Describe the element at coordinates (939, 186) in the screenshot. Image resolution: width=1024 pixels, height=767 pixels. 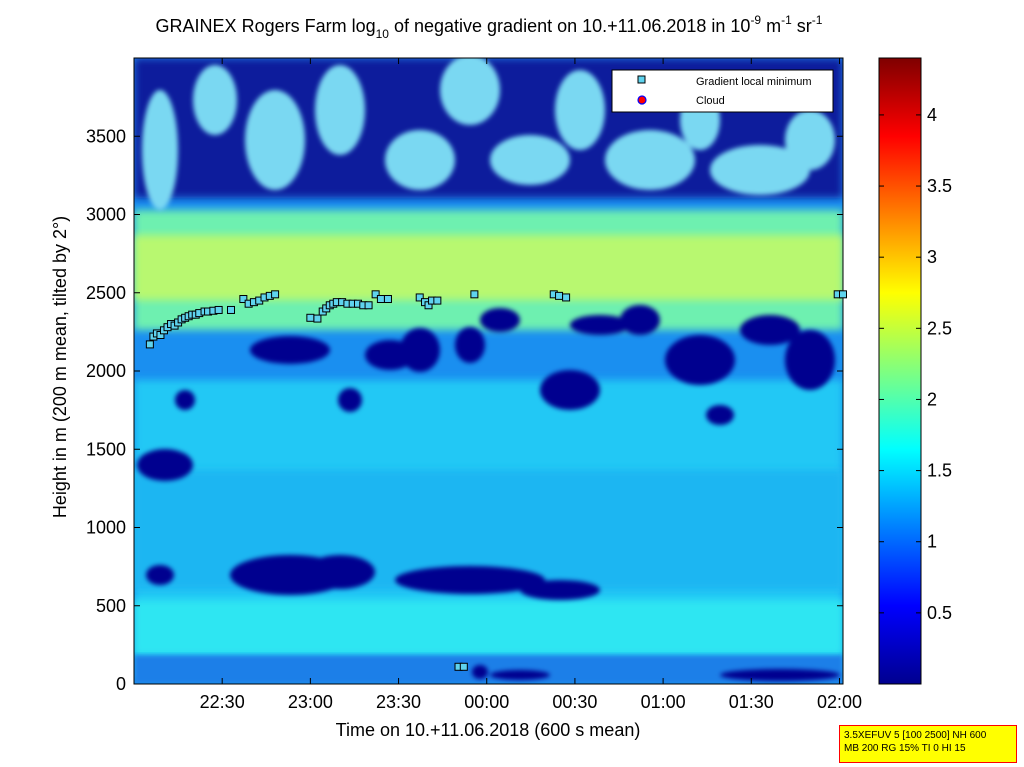
I see `colorbar-tick-label: 3.5` at that location.